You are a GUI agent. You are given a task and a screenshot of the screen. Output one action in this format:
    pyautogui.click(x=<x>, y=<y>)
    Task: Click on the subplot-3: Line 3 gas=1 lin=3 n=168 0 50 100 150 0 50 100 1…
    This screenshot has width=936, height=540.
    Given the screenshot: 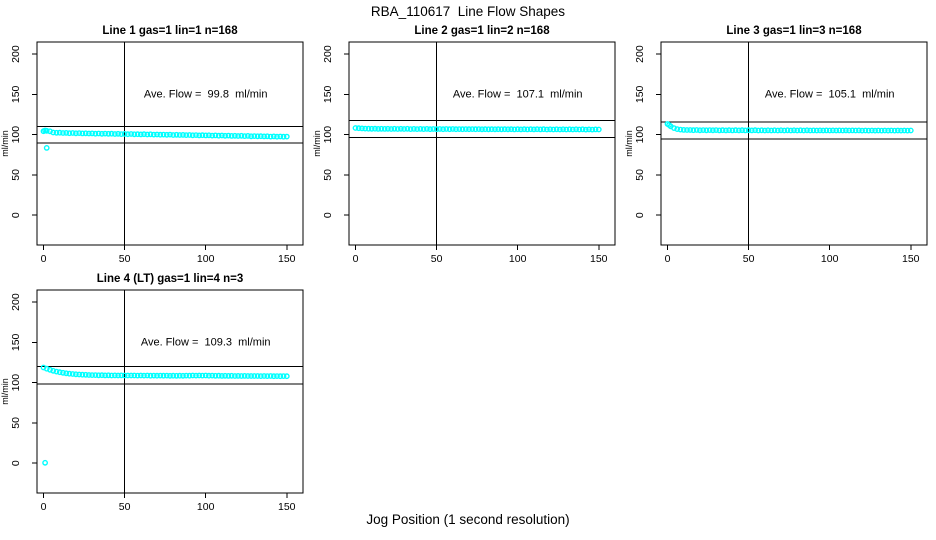 What is the action you would take?
    pyautogui.click(x=776, y=145)
    